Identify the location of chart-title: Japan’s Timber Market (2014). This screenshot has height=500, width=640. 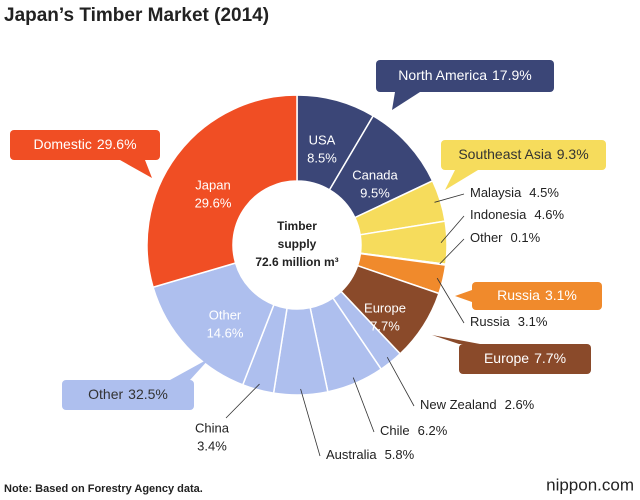
(136, 15).